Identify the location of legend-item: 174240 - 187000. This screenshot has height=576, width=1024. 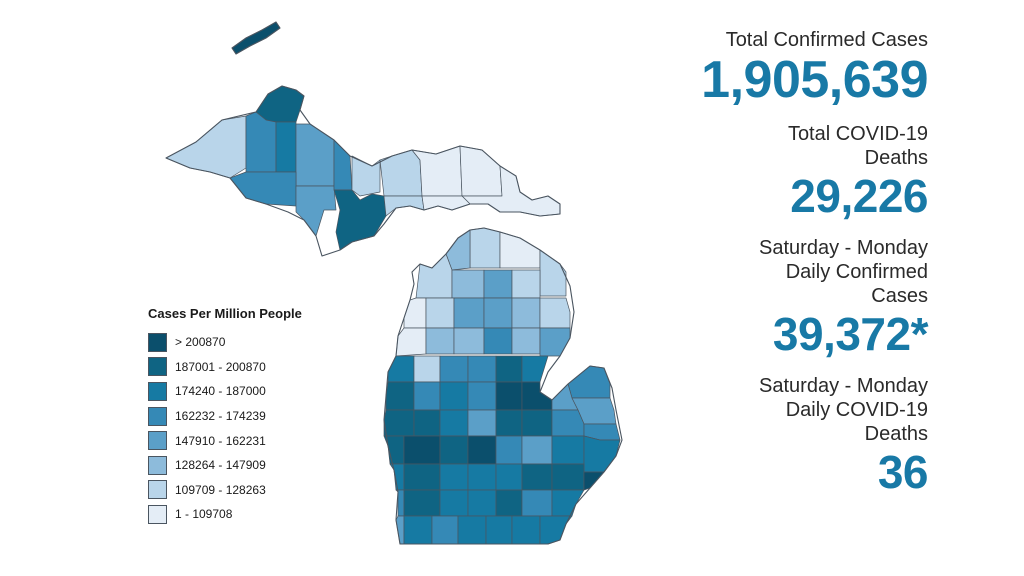
(225, 391).